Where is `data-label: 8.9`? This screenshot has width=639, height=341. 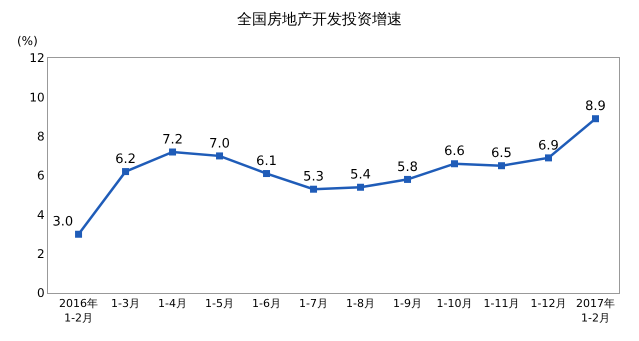
data-label: 8.9 is located at coordinates (595, 106).